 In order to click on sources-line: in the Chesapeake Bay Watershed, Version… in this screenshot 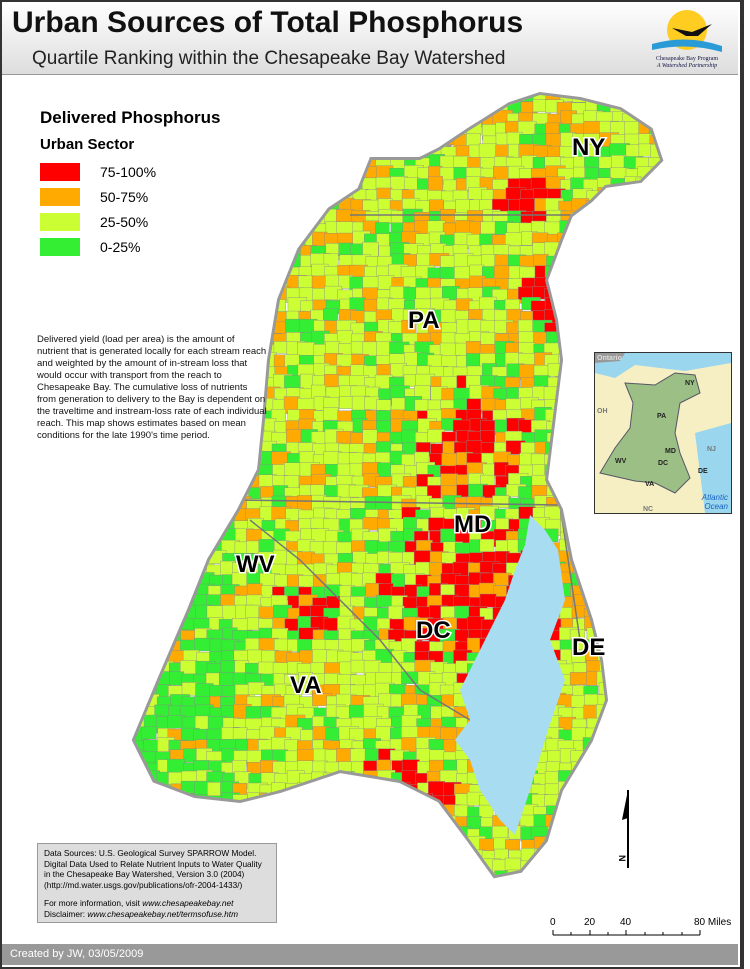, I will do `click(144, 874)`.